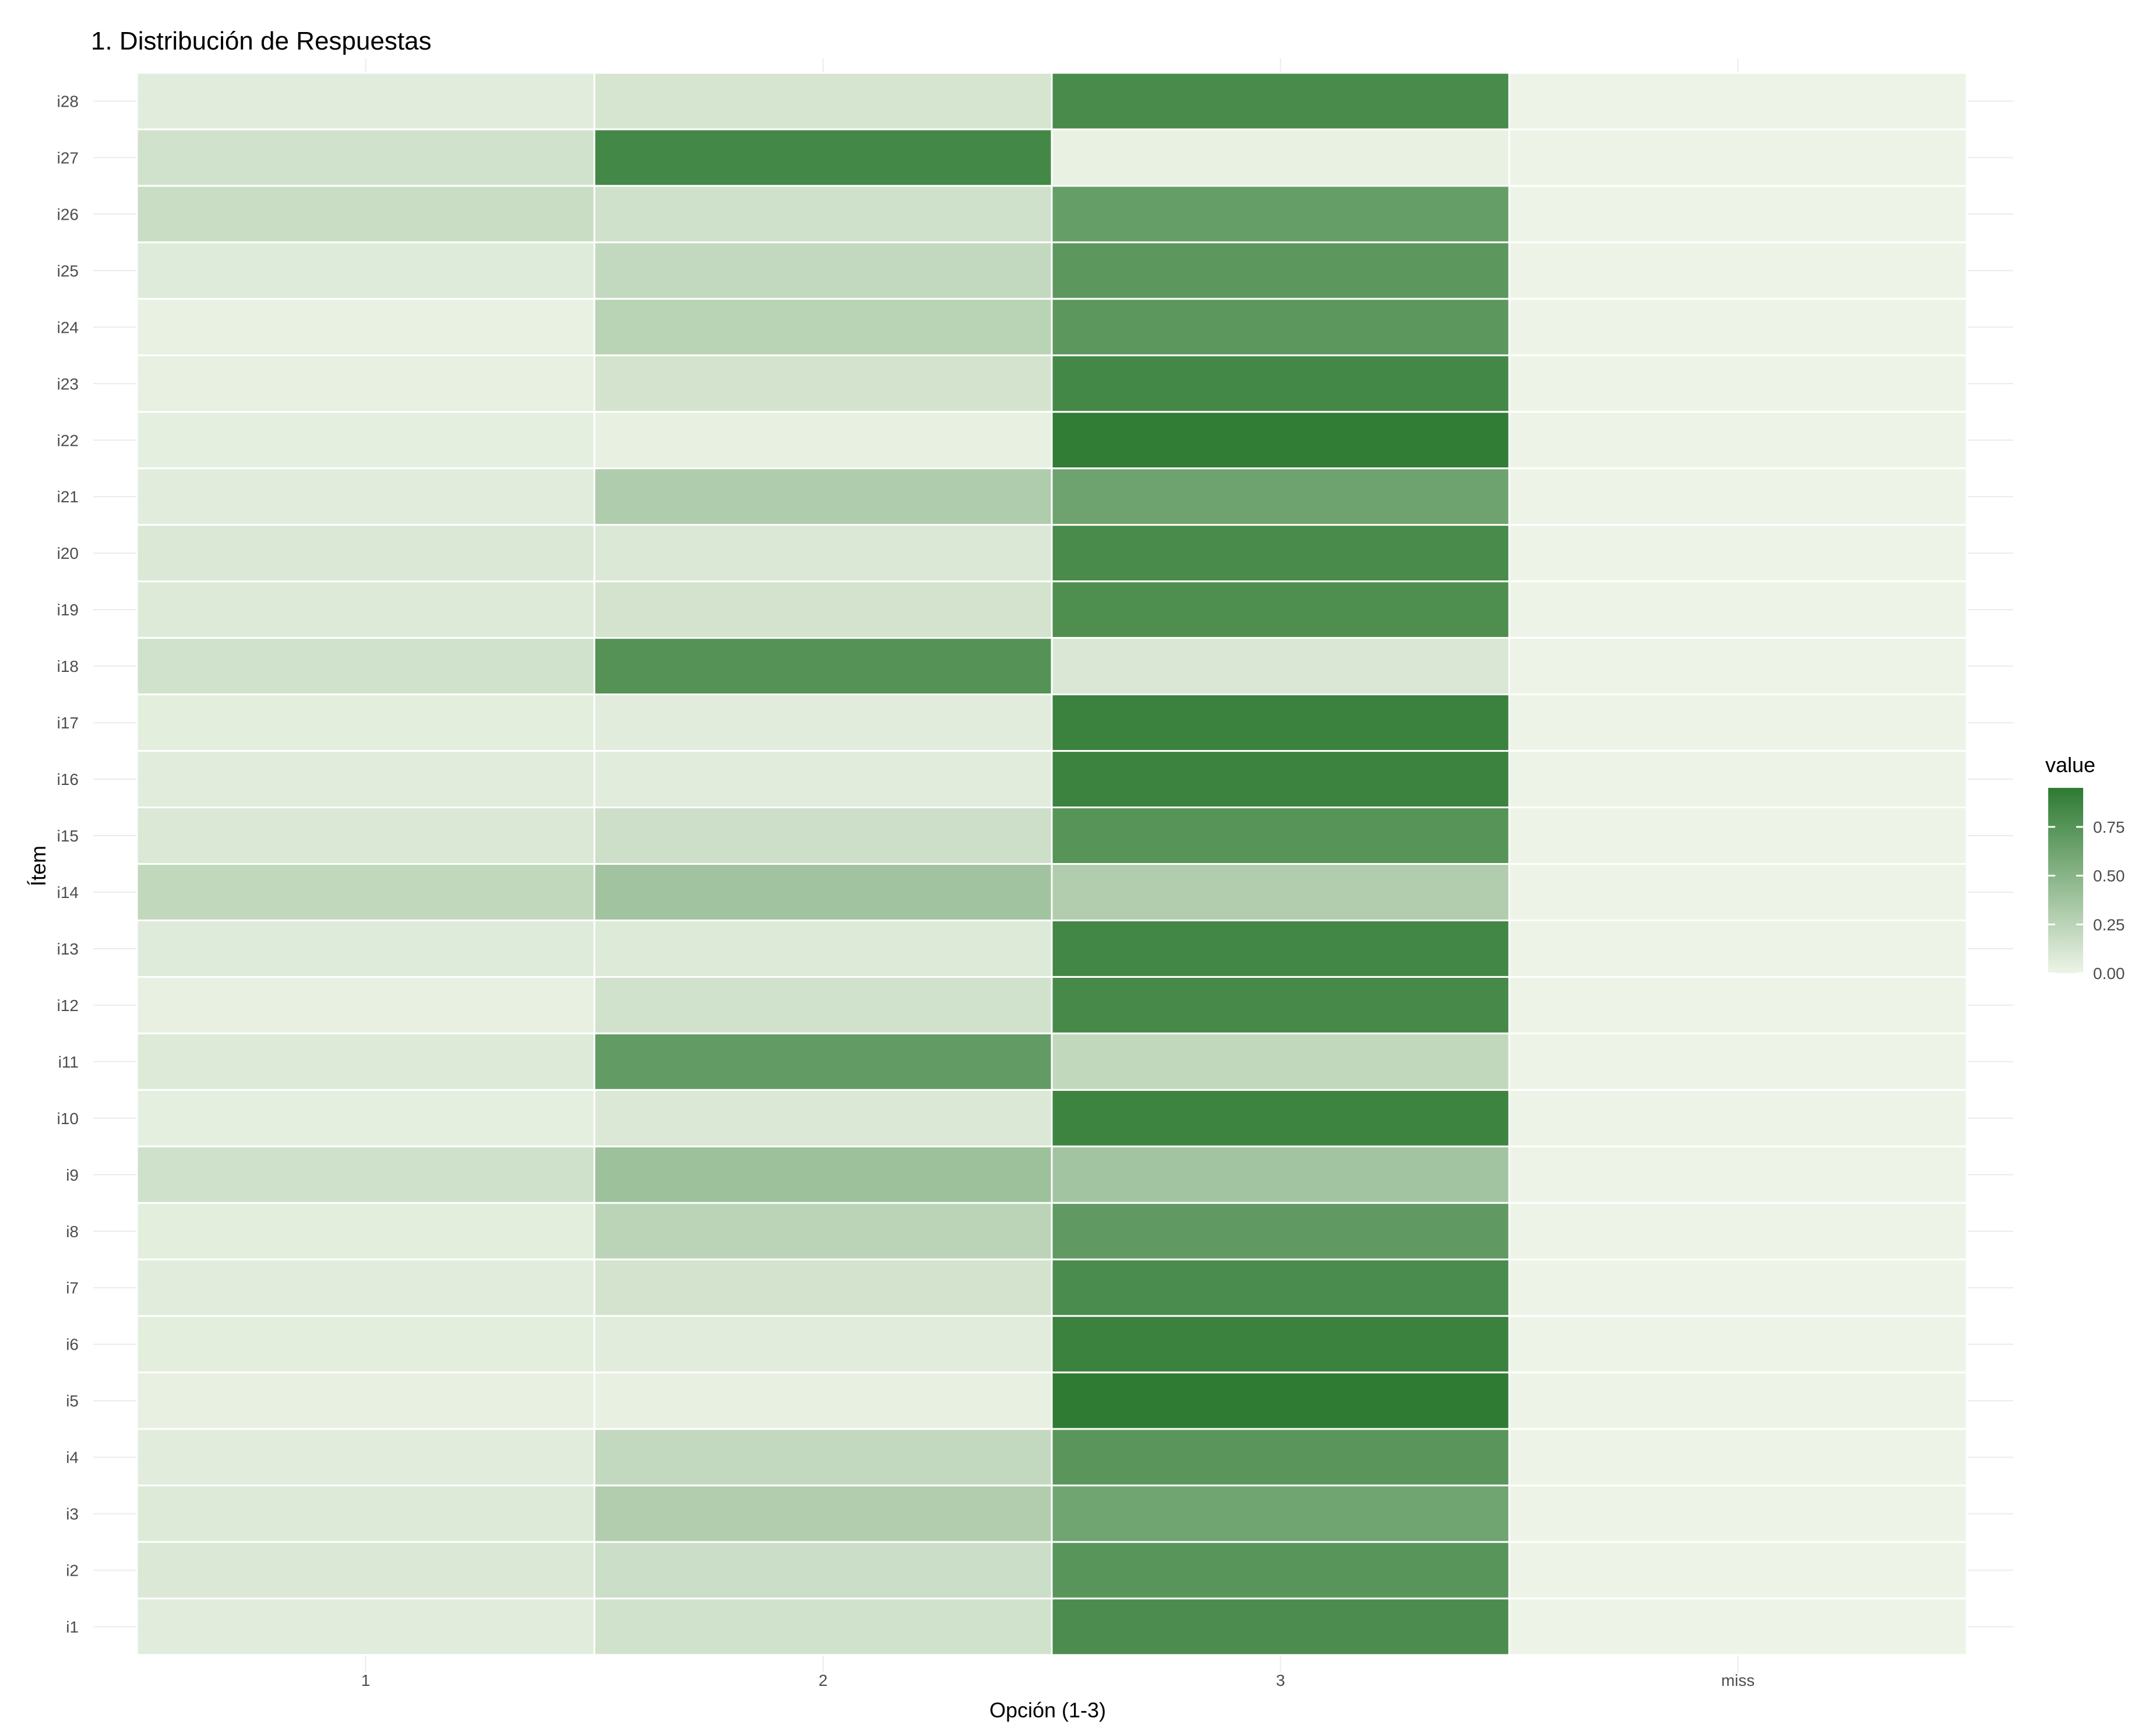 This screenshot has height=1736, width=2156. I want to click on x-tick-labels: 1 2 3 miss, so click(1058, 1680).